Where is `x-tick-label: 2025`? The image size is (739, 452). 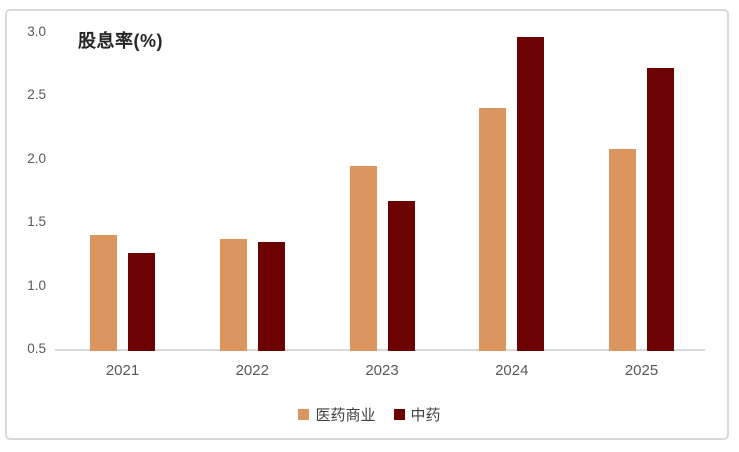
x-tick-label: 2025 is located at coordinates (641, 370).